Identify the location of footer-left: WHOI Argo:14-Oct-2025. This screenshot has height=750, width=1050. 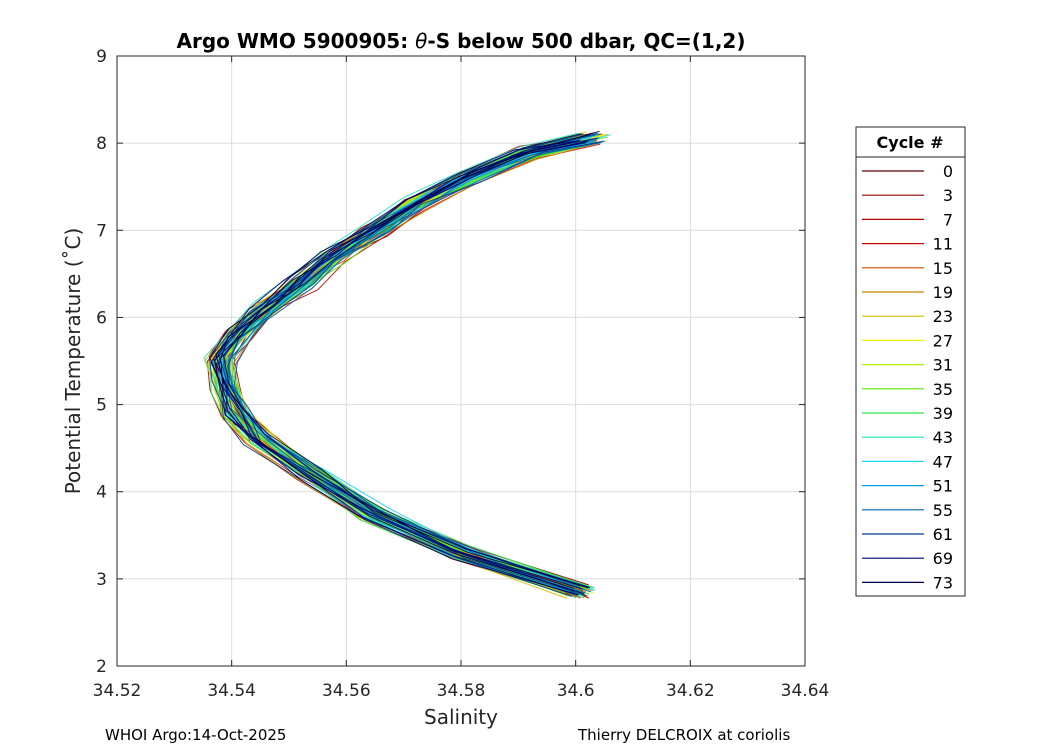
(195, 735).